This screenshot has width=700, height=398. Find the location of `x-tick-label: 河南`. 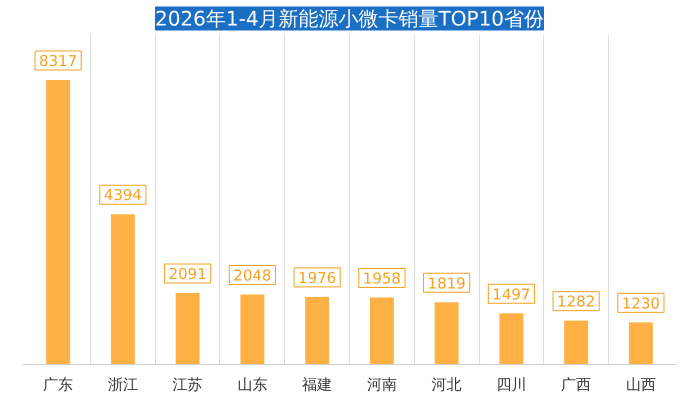

x-tick-label: 河南 is located at coordinates (381, 385).